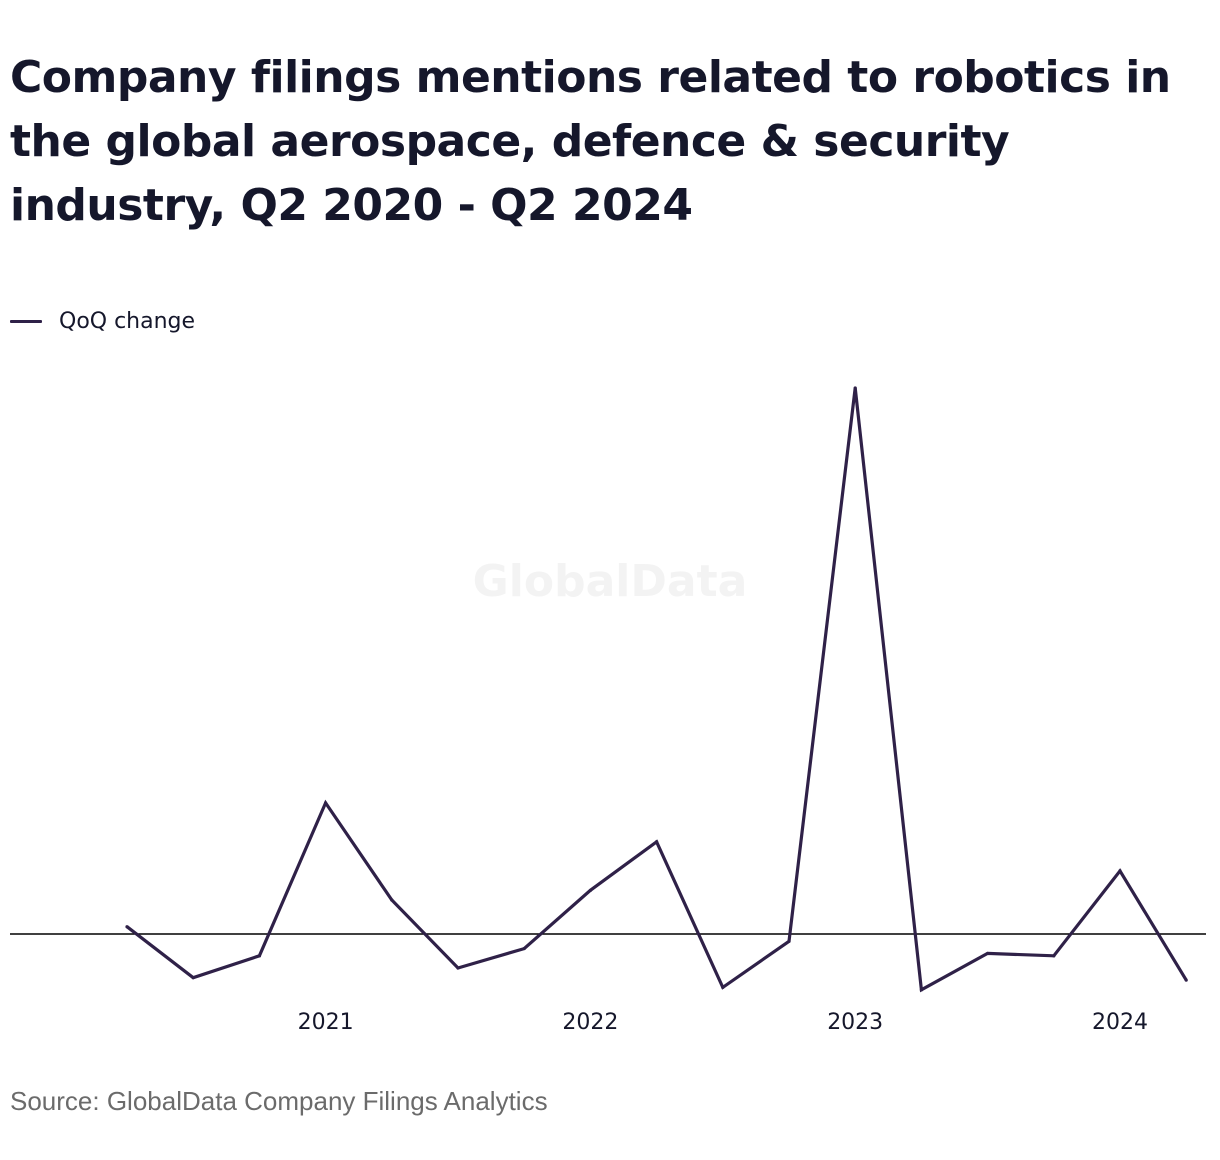  What do you see at coordinates (590, 1022) in the screenshot?
I see `x-tick-label: 2022` at bounding box center [590, 1022].